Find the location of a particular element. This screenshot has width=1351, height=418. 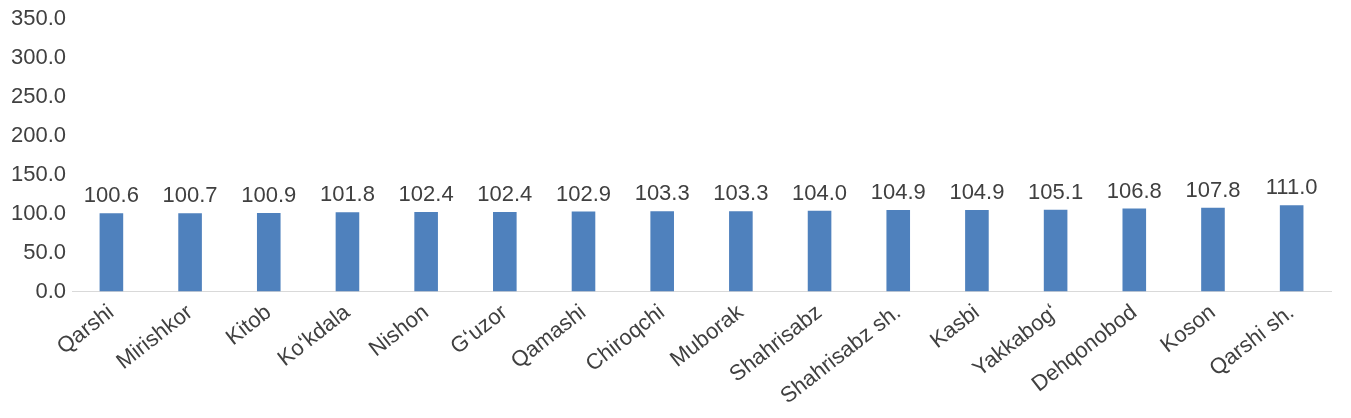

y-tick-label: 250.0 is located at coordinates (38, 96).